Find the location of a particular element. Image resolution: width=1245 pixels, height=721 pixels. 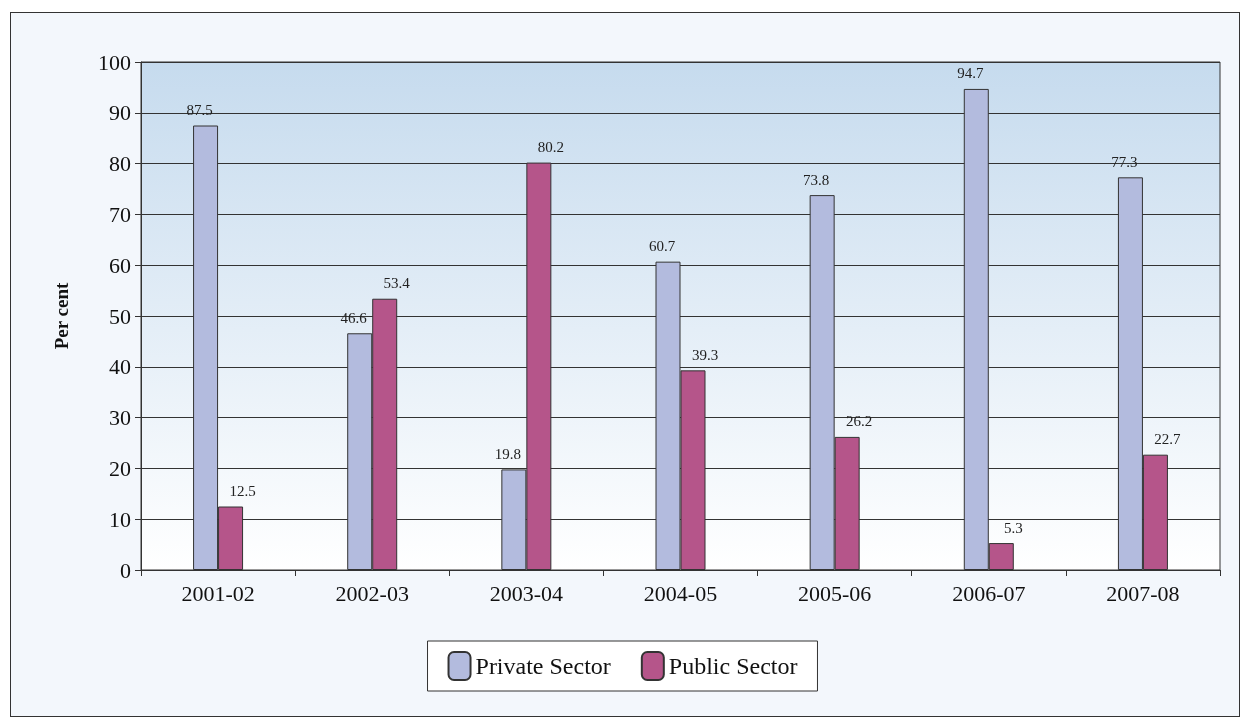

x-tick-label: 2006-07 is located at coordinates (989, 593).